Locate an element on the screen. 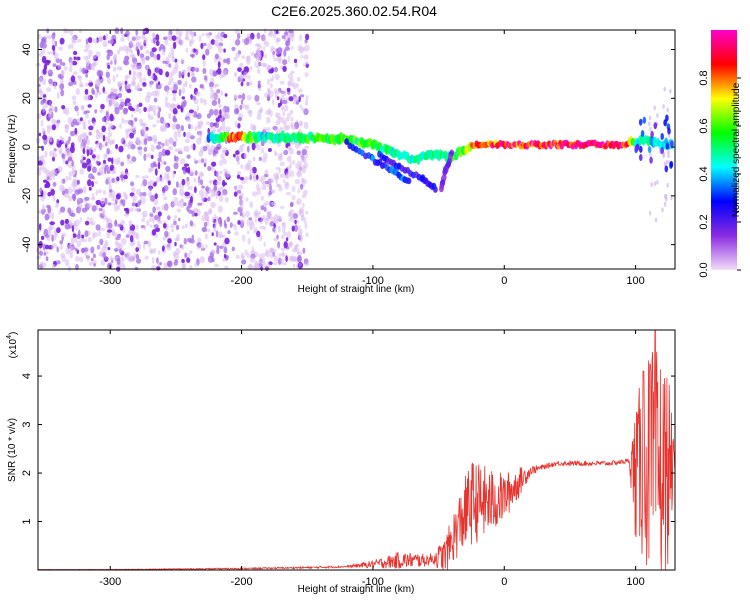  x-tick-label: -200 is located at coordinates (242, 582).